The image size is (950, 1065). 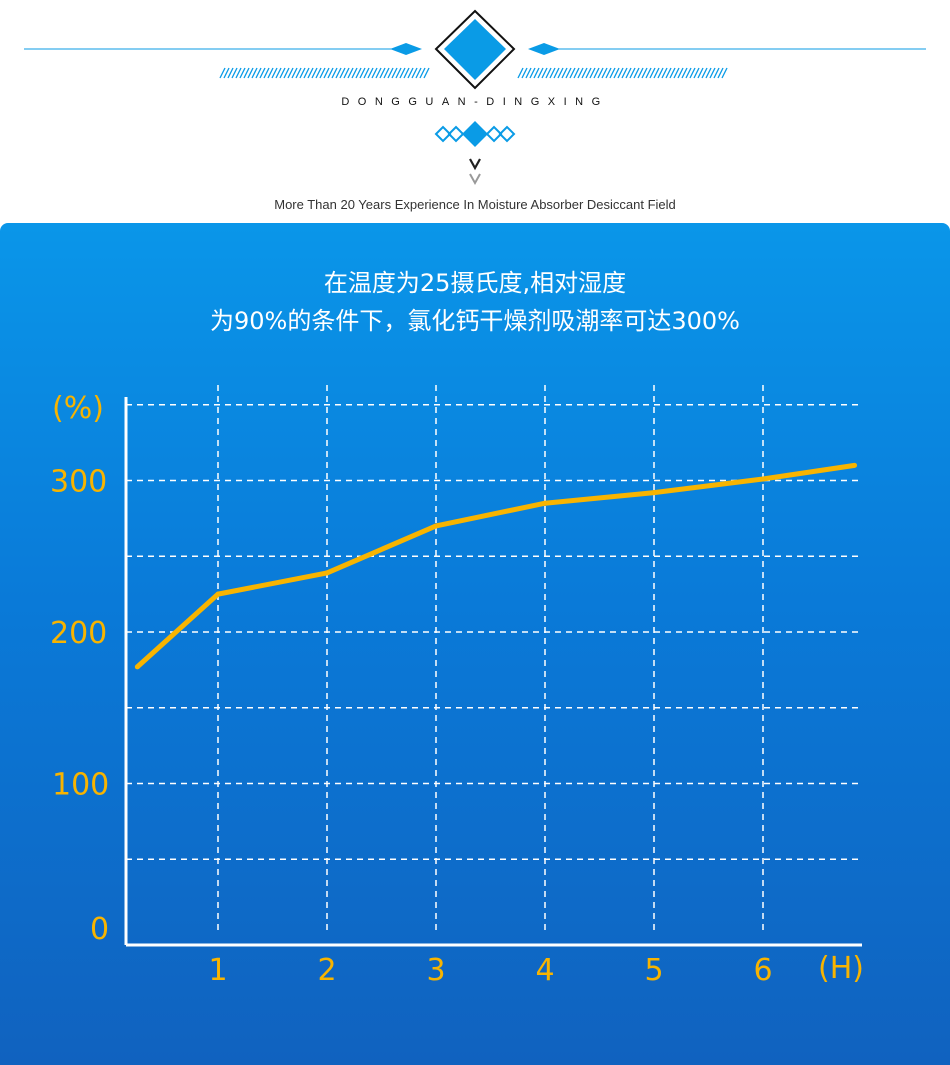 What do you see at coordinates (324, 73) in the screenshot?
I see `hatch-left` at bounding box center [324, 73].